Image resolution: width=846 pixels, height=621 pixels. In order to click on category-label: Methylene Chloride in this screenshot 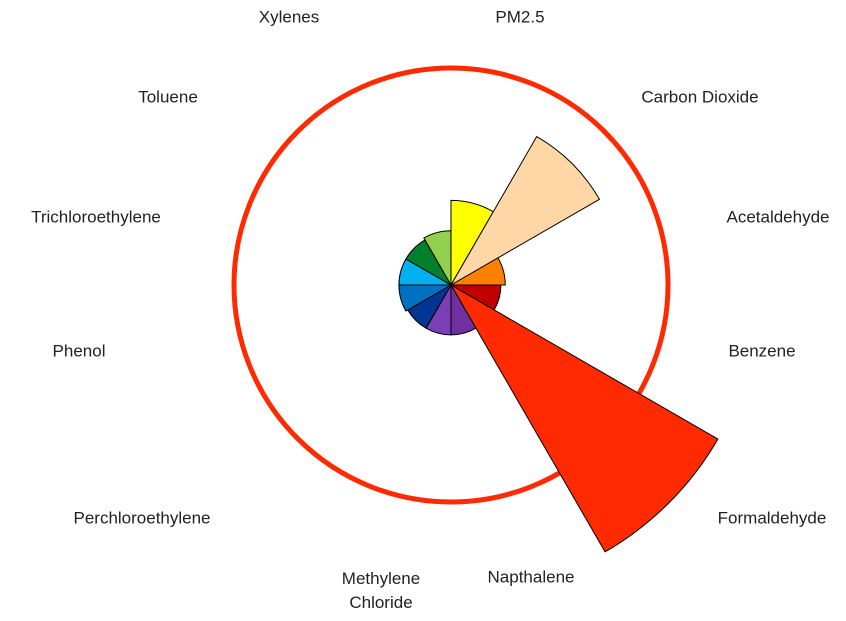, I will do `click(381, 590)`.